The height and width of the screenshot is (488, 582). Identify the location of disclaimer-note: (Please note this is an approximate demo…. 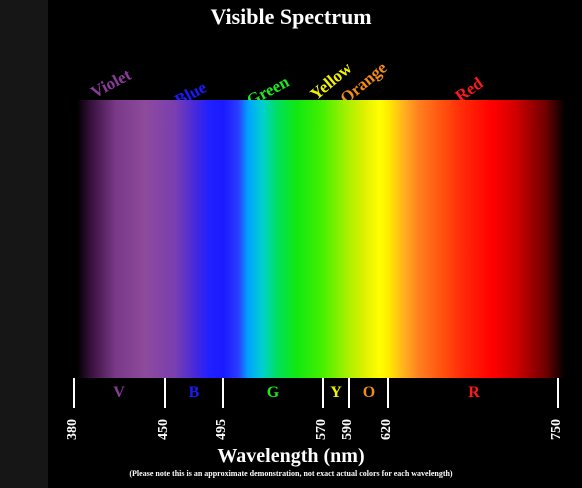
(291, 473).